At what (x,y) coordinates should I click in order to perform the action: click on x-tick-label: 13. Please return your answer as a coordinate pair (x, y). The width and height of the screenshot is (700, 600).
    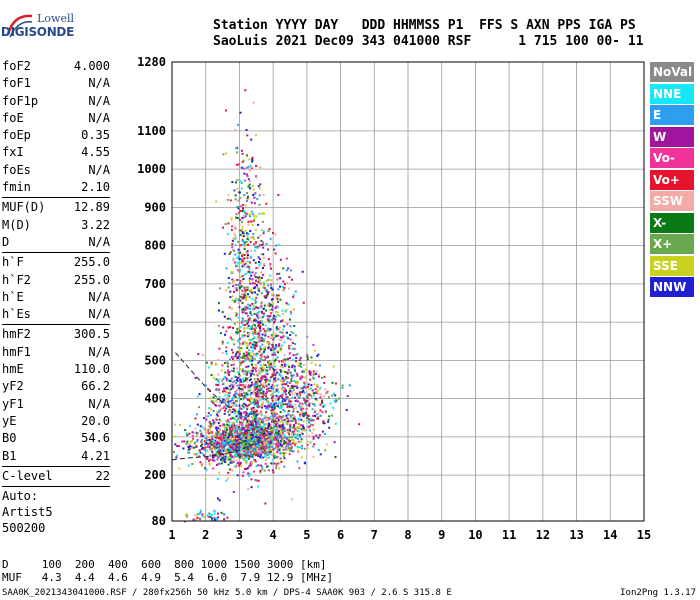
    Looking at the image, I should click on (576, 535).